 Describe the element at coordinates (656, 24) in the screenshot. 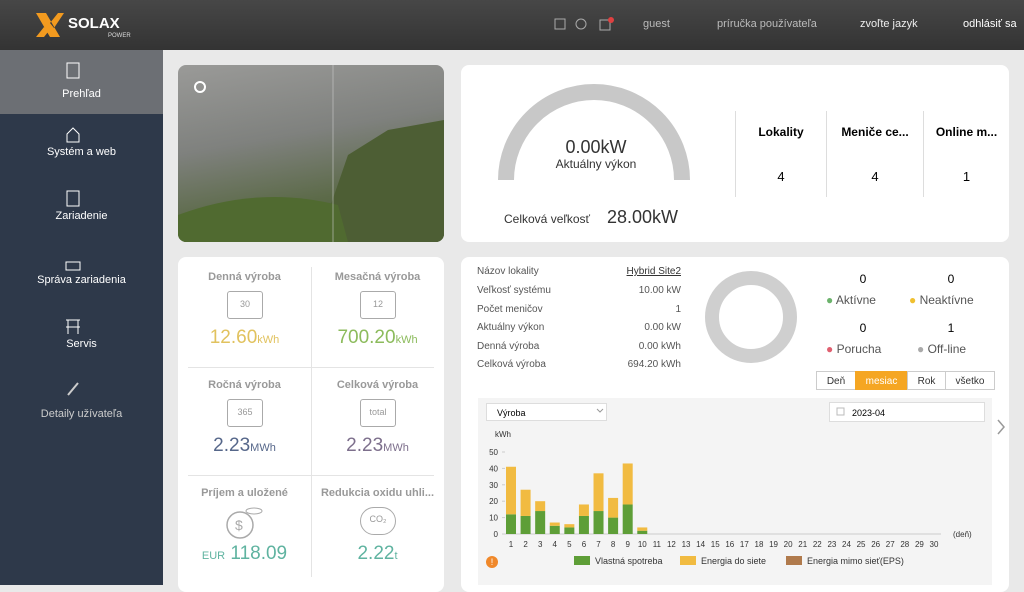

I see `user-menu: guest` at that location.